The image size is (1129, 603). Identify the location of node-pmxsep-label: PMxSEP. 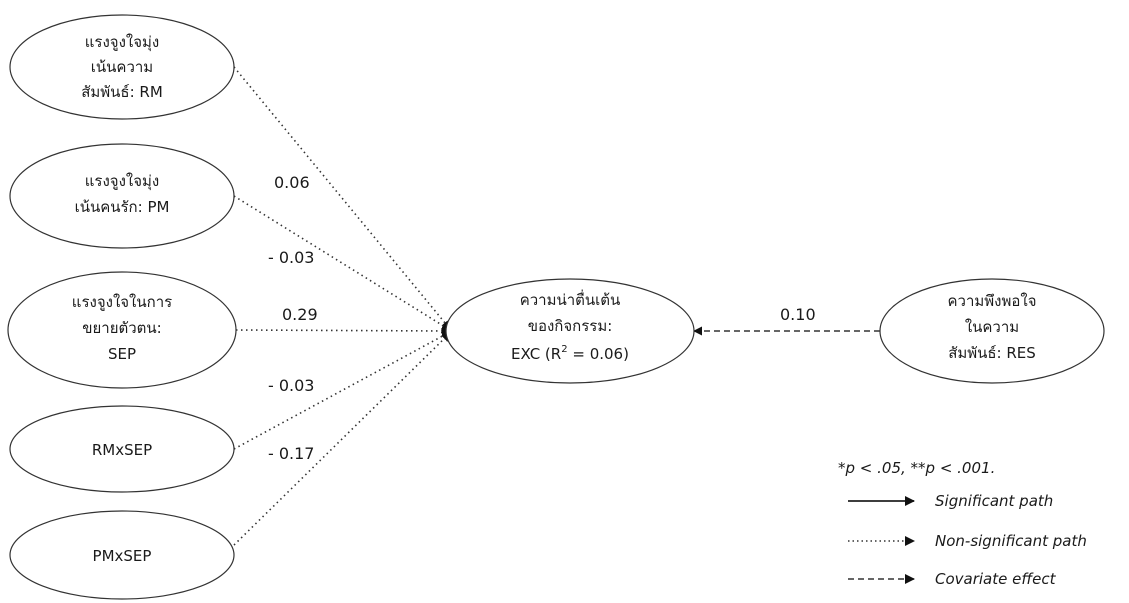
(122, 556).